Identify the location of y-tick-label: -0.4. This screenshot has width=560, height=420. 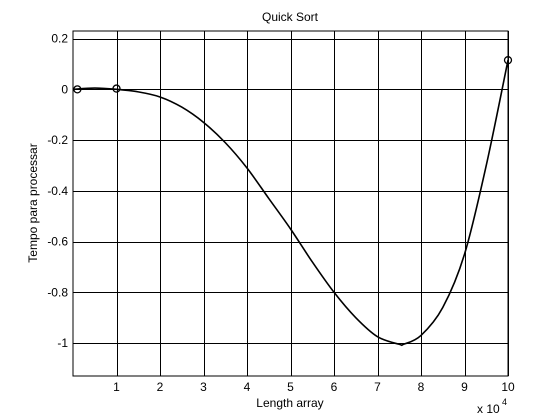
(57, 191).